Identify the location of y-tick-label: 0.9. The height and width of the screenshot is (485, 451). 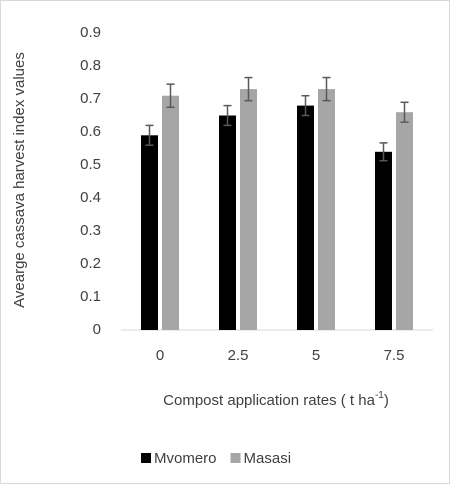
(90, 32).